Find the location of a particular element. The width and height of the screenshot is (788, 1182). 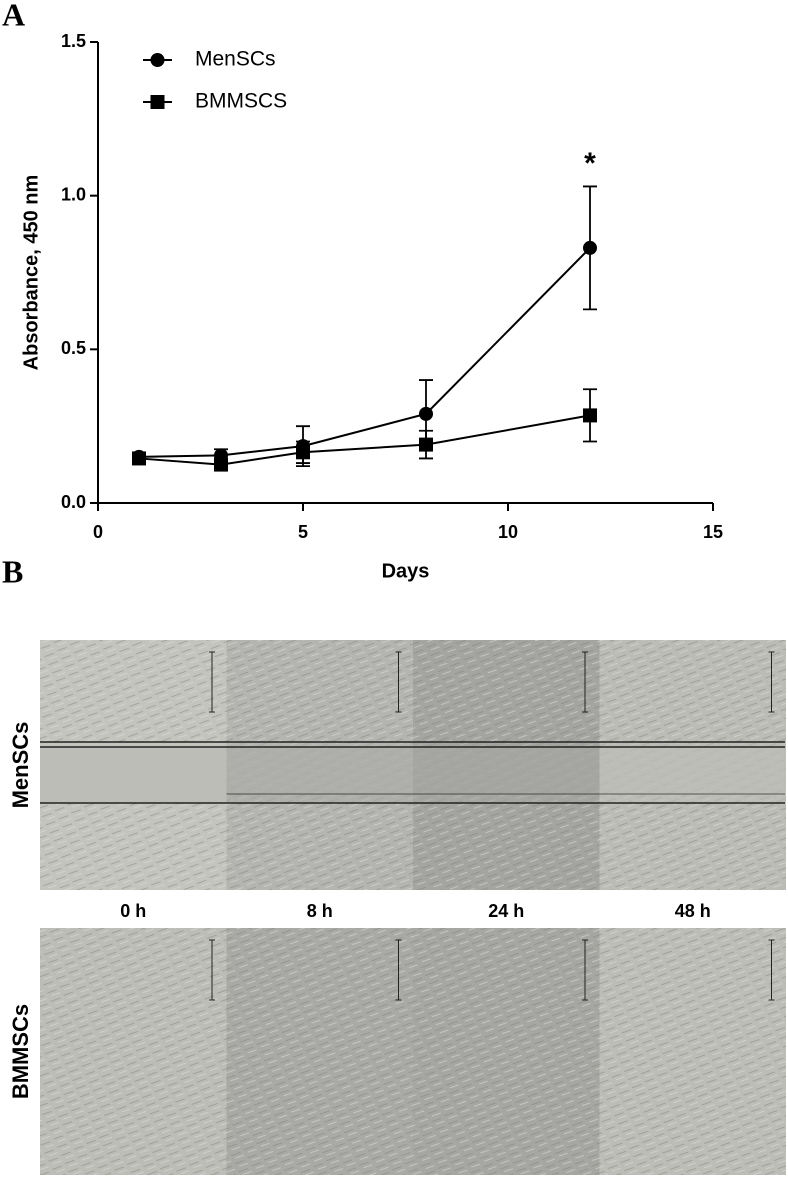

x-tick-label: 10 is located at coordinates (508, 532).